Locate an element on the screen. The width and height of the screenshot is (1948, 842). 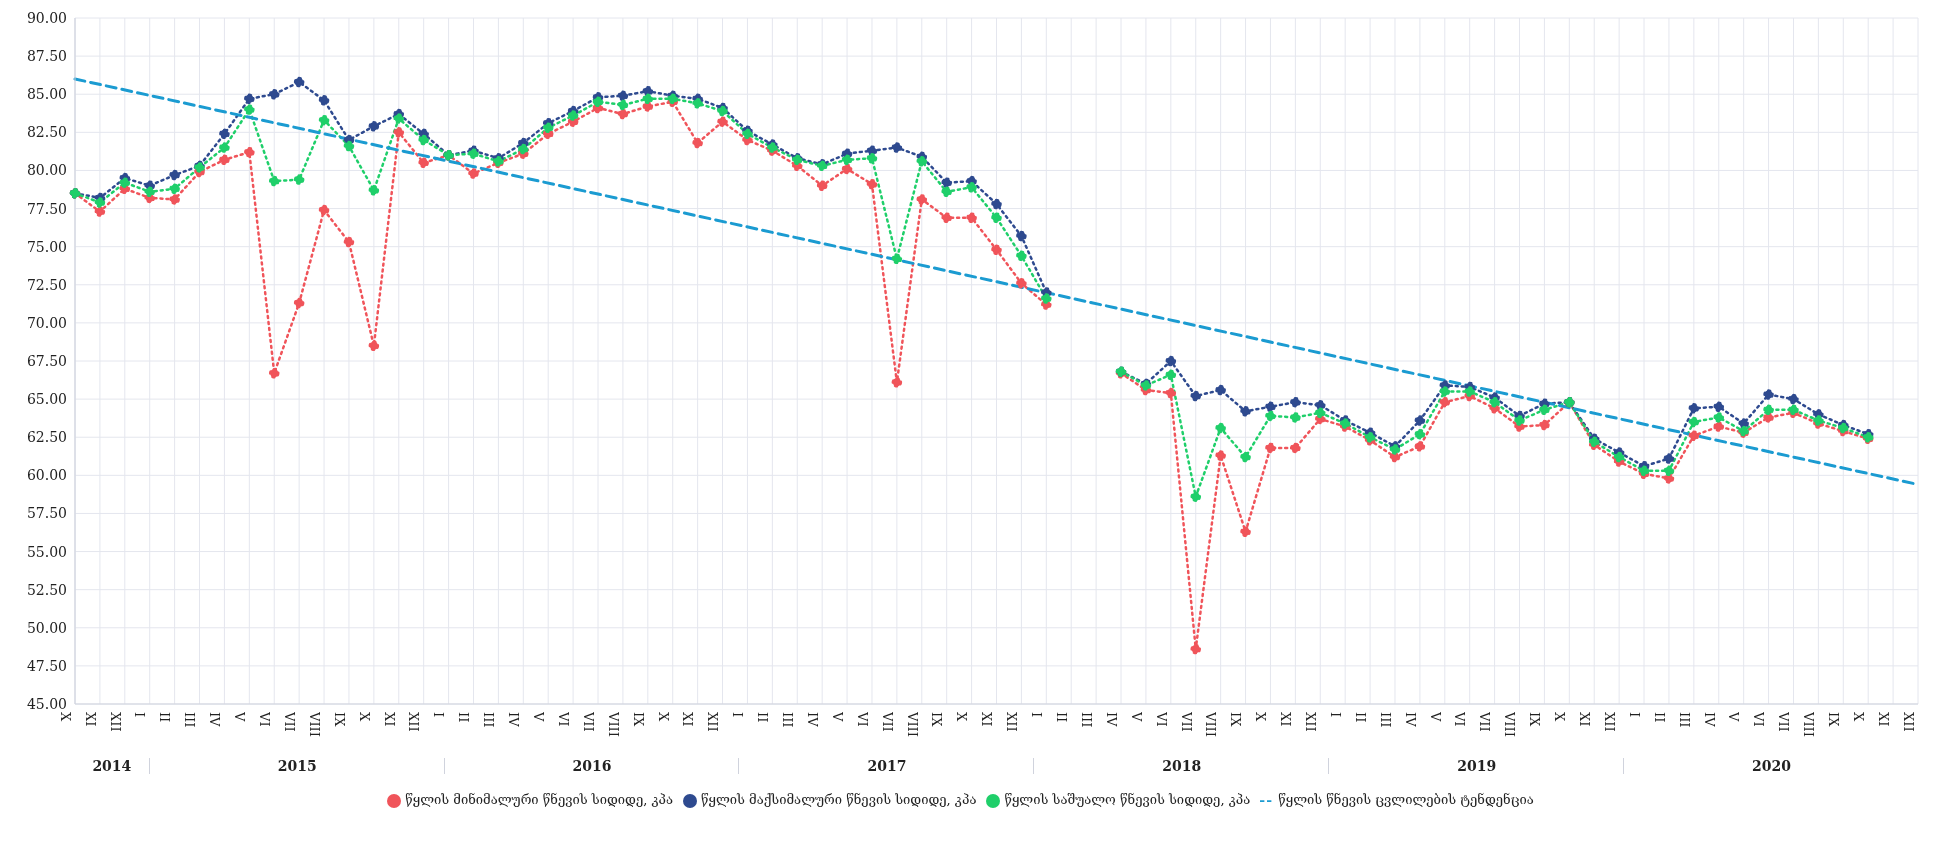
text: 2017 is located at coordinates (886, 766).